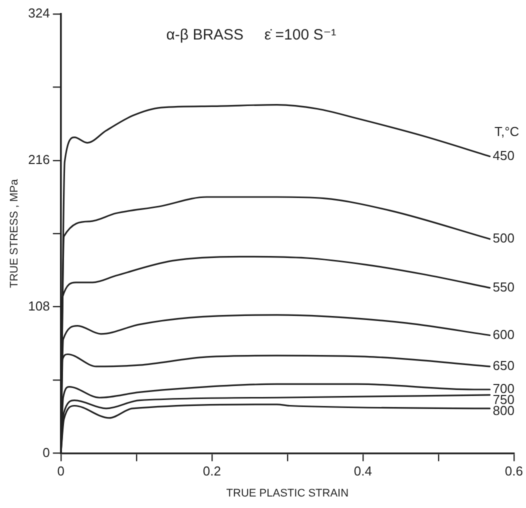  Describe the element at coordinates (503, 286) in the screenshot. I see `series-label: 550` at that location.